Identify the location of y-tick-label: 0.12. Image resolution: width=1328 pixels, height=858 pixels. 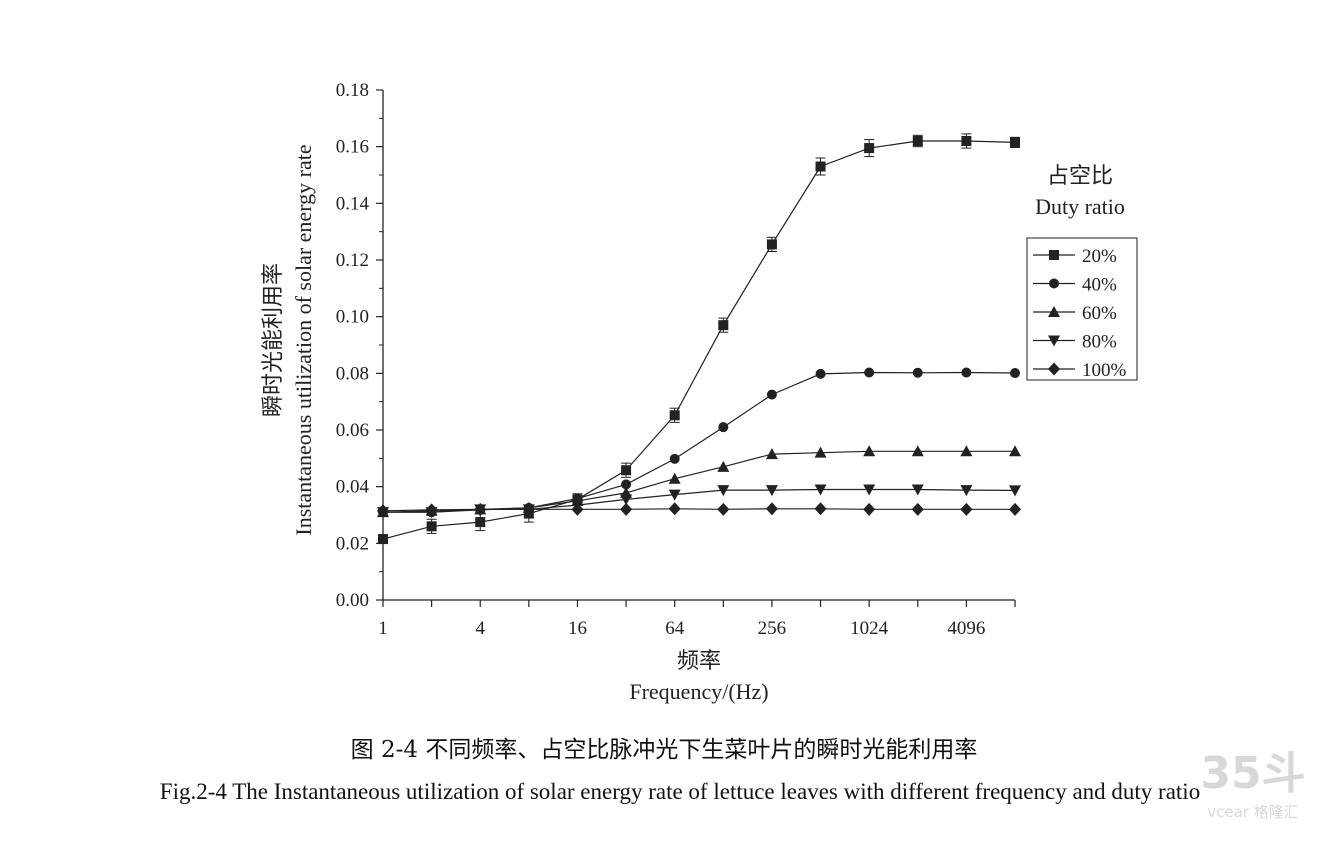
(352, 260).